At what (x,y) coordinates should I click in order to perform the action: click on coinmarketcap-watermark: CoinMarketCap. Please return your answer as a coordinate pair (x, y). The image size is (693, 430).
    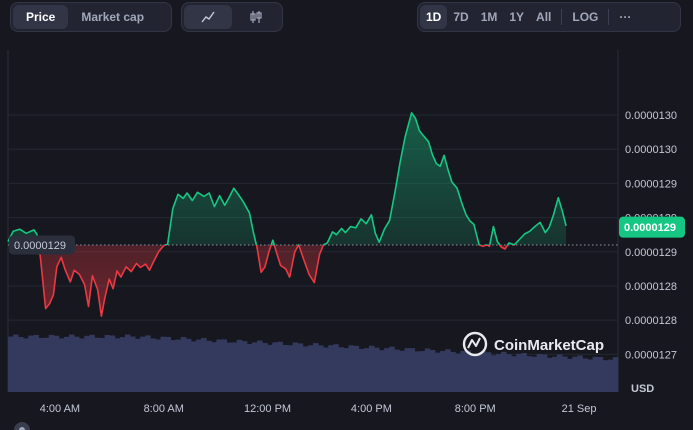
    Looking at the image, I should click on (533, 344).